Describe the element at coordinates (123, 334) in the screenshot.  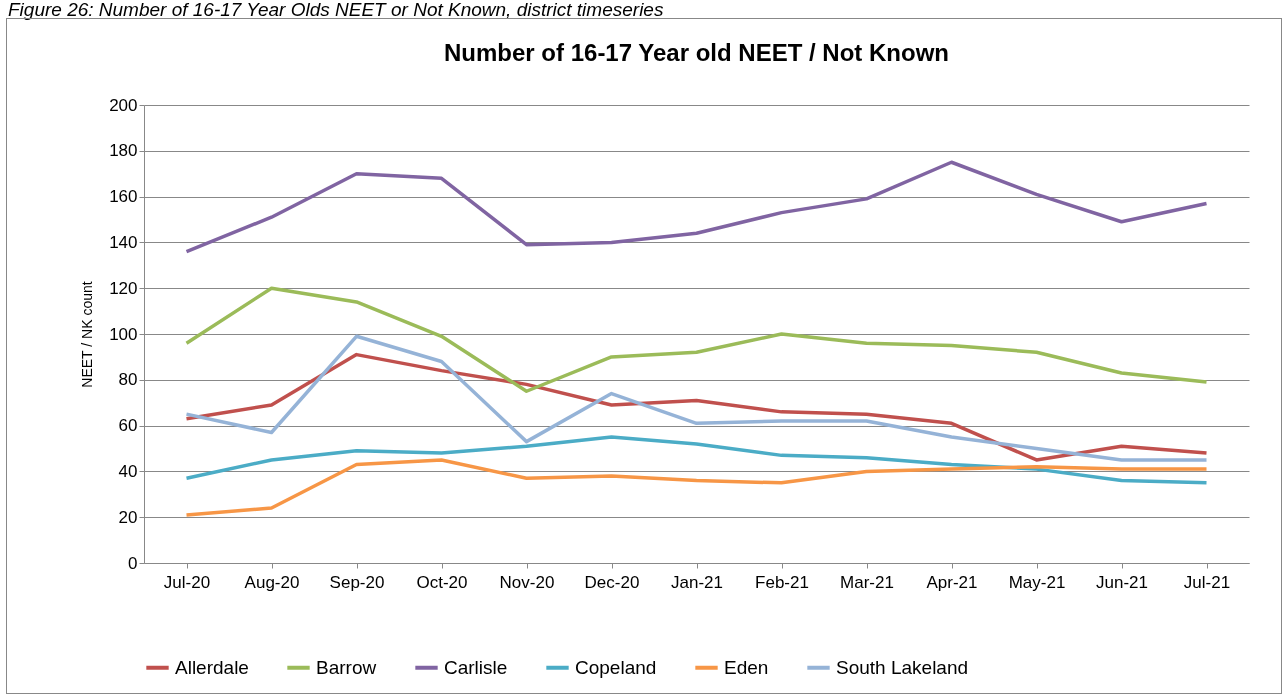
I see `y-tick-label: 100` at that location.